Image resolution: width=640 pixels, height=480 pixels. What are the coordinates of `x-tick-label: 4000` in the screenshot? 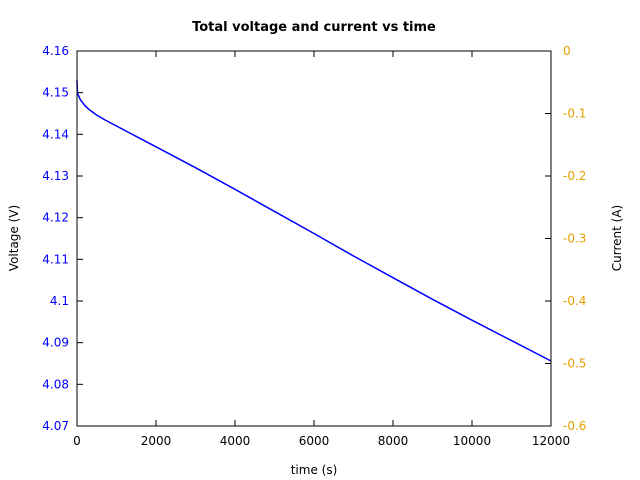 It's located at (235, 441).